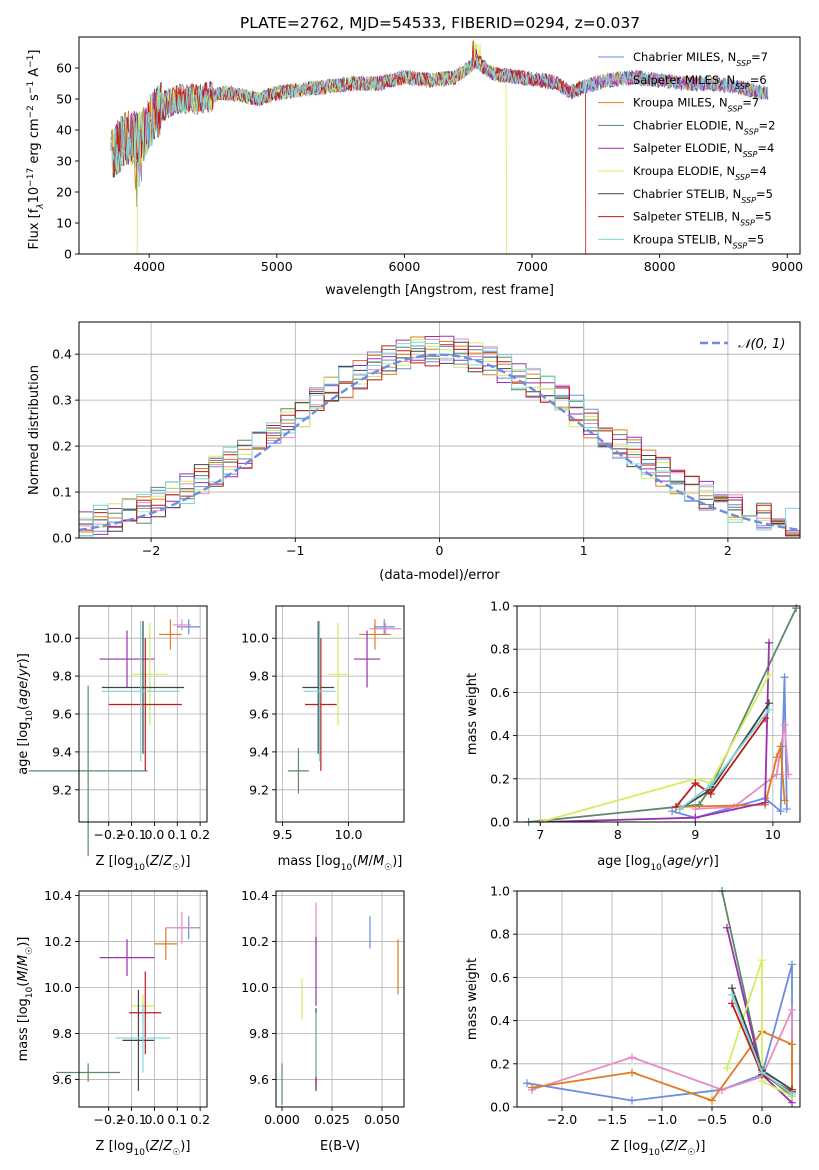  What do you see at coordinates (500, 692) in the screenshot?
I see `y-tick-label: 0.6` at bounding box center [500, 692].